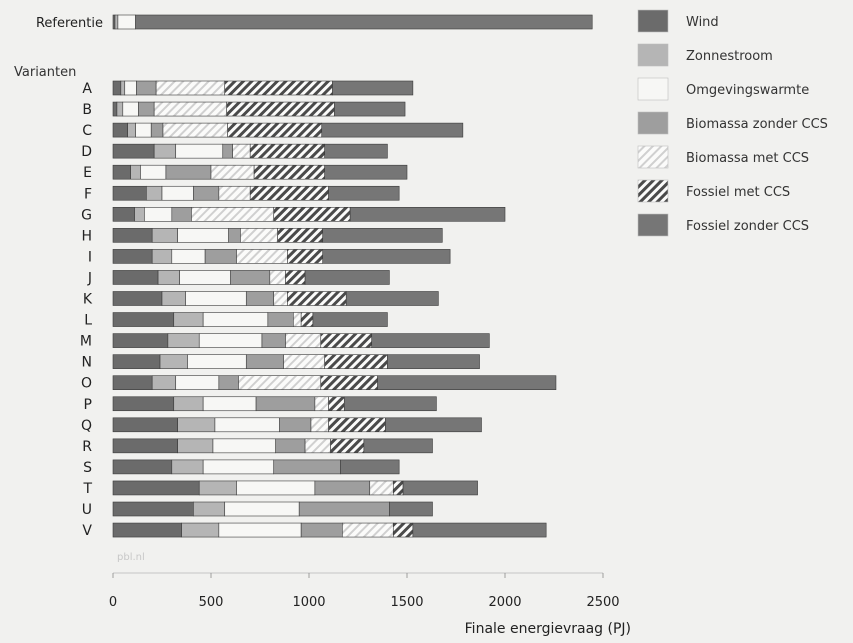 The width and height of the screenshot is (853, 643). I want to click on bar-segment-s-zonnestroom, so click(187, 467).